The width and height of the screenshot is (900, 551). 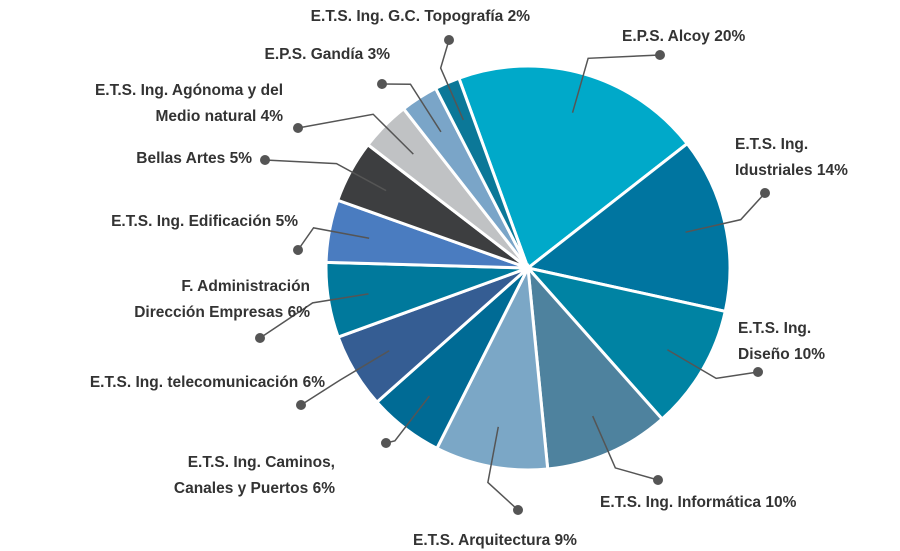 What do you see at coordinates (565, 540) in the screenshot?
I see `value-label: 9%` at bounding box center [565, 540].